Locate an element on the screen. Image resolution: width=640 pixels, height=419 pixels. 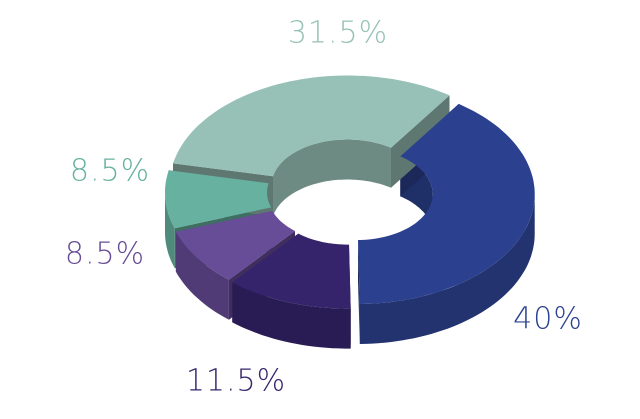
data-label: 11.5% is located at coordinates (236, 381).